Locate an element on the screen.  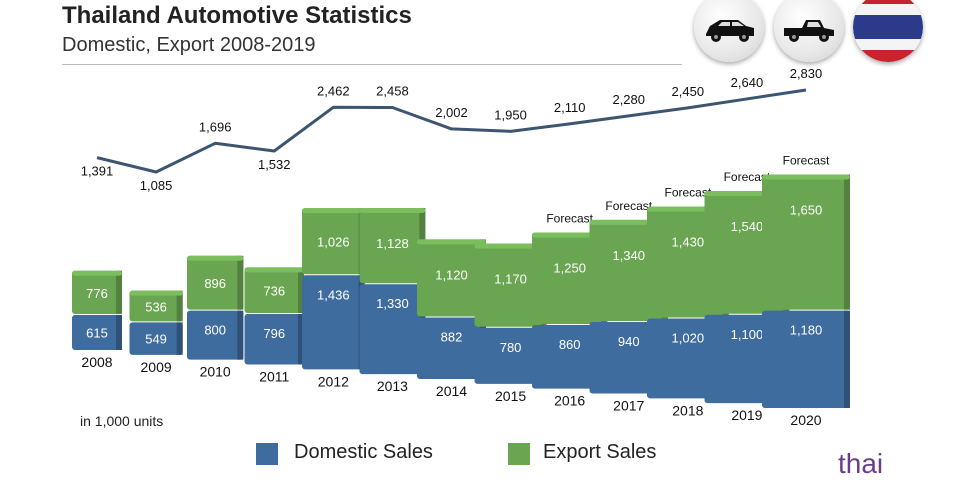
bar-export-2012 is located at coordinates (333, 241).